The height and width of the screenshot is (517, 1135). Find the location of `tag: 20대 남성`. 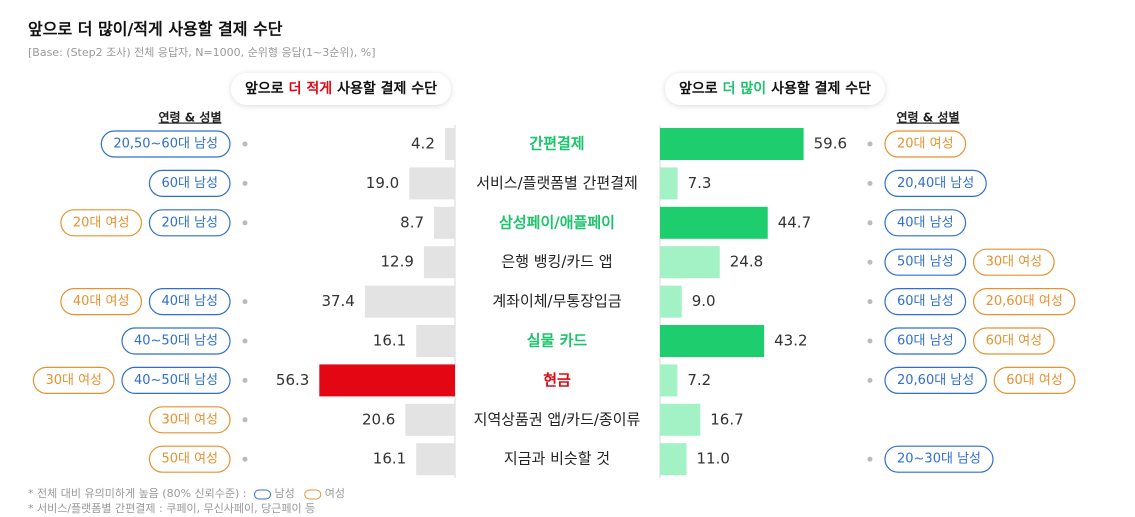

tag: 20대 남성 is located at coordinates (189, 223).